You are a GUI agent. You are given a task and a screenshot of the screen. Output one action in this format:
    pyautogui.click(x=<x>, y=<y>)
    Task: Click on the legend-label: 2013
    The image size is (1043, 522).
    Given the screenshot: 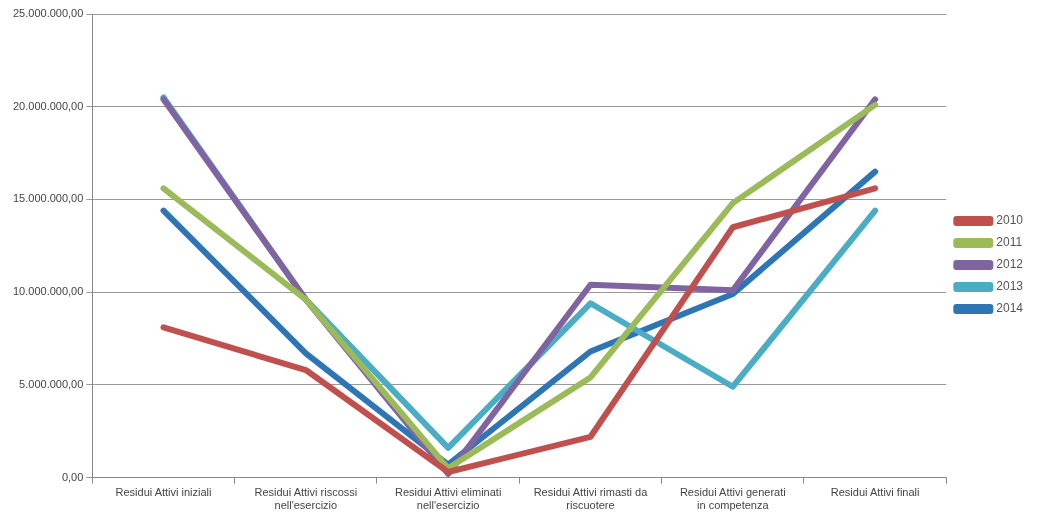 What is the action you would take?
    pyautogui.click(x=1010, y=286)
    